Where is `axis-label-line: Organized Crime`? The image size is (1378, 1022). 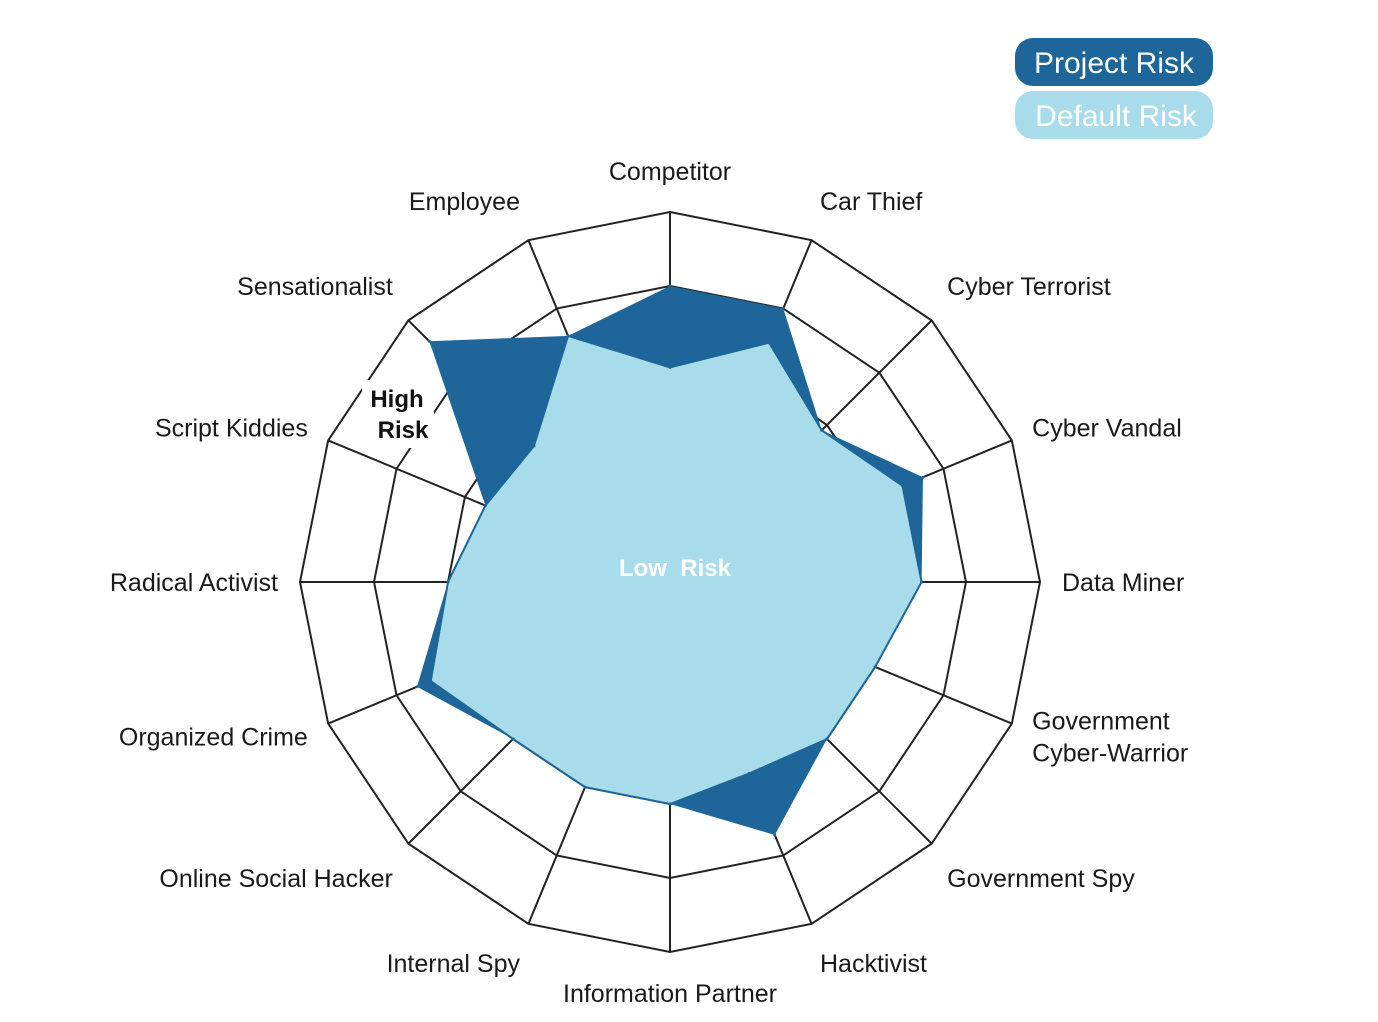 axis-label-line: Organized Crime is located at coordinates (213, 738).